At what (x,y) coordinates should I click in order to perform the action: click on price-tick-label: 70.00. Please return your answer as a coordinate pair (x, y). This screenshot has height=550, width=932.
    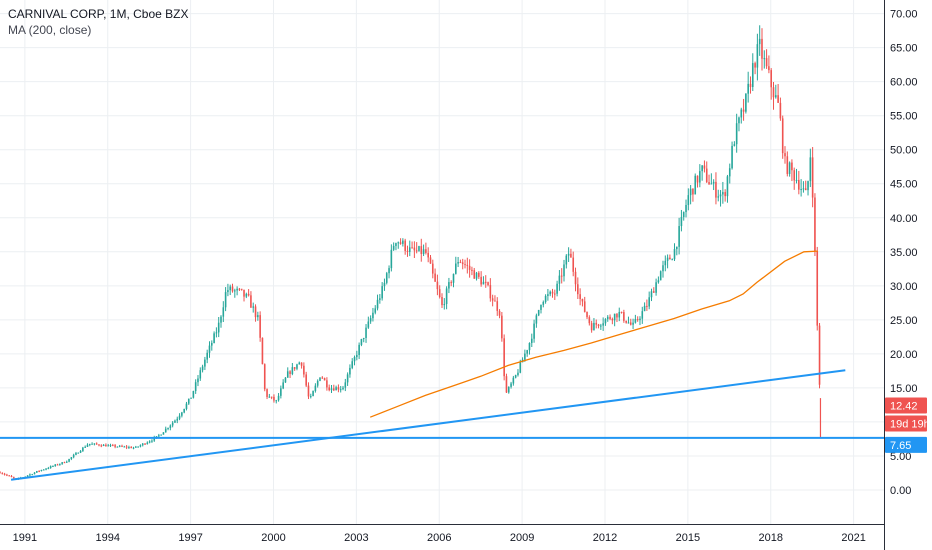
    Looking at the image, I should click on (904, 15).